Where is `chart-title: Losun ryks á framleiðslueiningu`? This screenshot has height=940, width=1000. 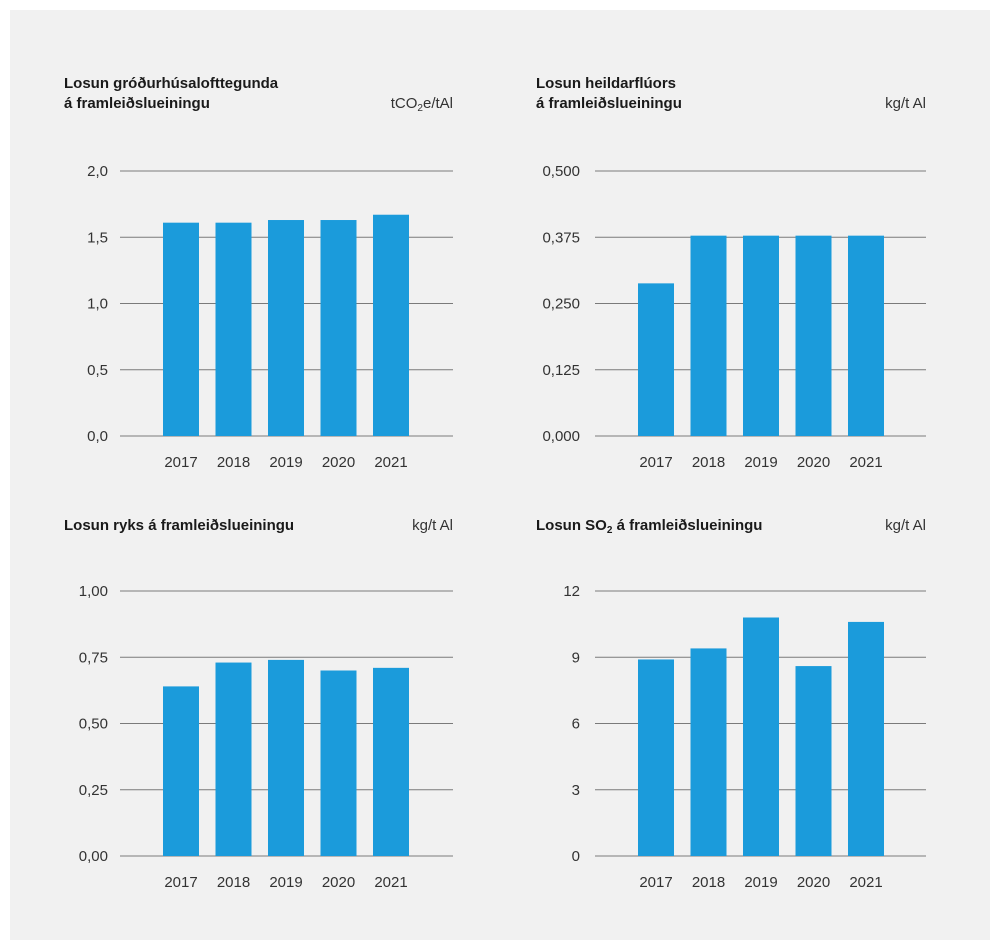
chart-title: Losun ryks á framleiðslueiningu is located at coordinates (179, 526).